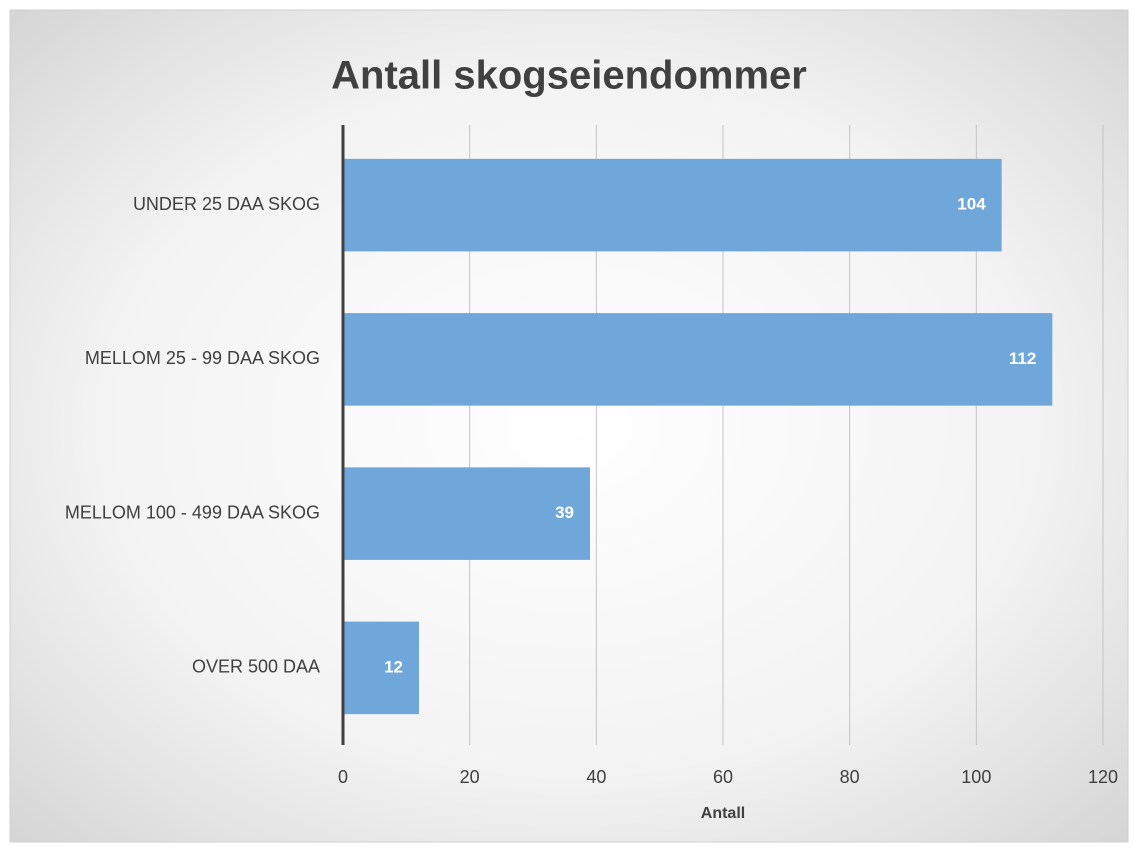 Image resolution: width=1138 pixels, height=857 pixels. I want to click on x-axis-title: Antall, so click(723, 813).